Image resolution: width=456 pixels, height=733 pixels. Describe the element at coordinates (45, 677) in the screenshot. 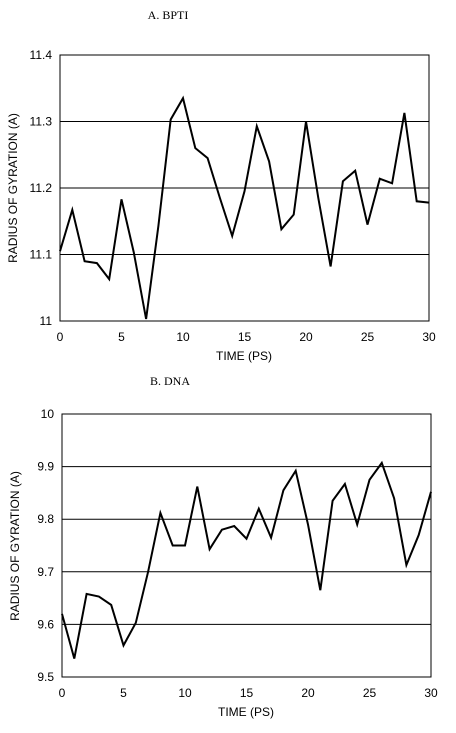

I see `y-tick-label: 9.5` at that location.